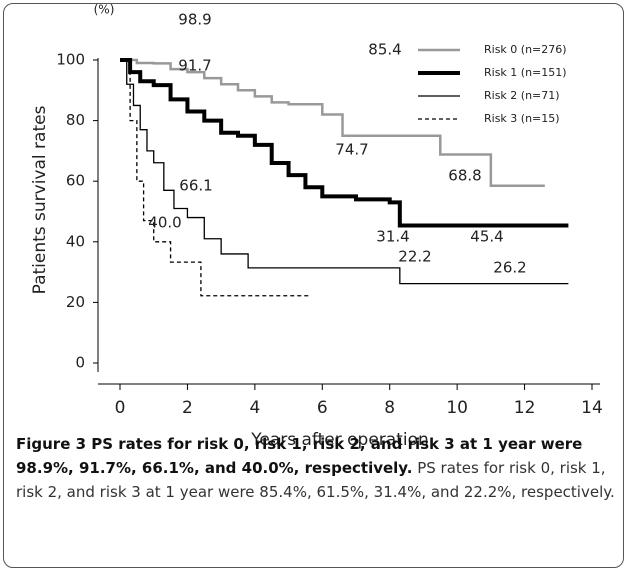 The width and height of the screenshot is (629, 573). Describe the element at coordinates (75, 302) in the screenshot. I see `y-tick-label: 20` at that location.